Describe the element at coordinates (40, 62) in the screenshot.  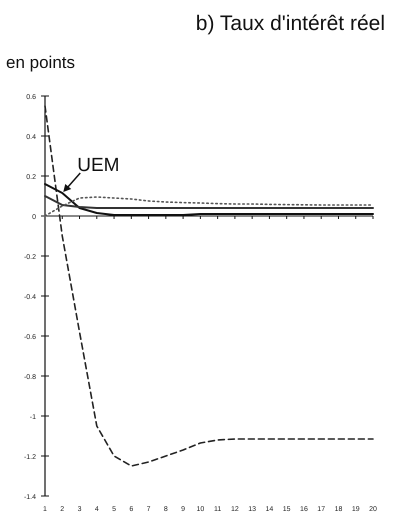
I see `y-axis-title: en points` at that location.